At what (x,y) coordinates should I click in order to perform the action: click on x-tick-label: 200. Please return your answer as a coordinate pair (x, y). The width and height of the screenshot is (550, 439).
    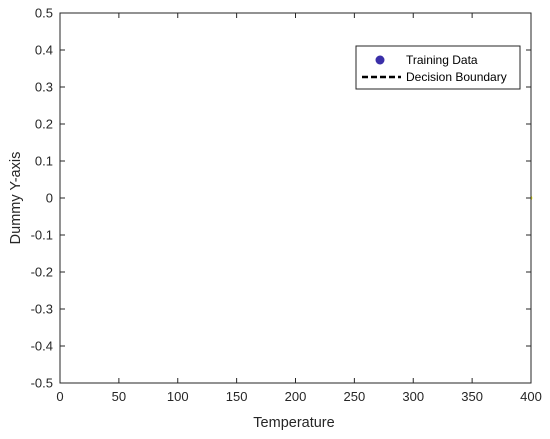
    Looking at the image, I should click on (296, 396).